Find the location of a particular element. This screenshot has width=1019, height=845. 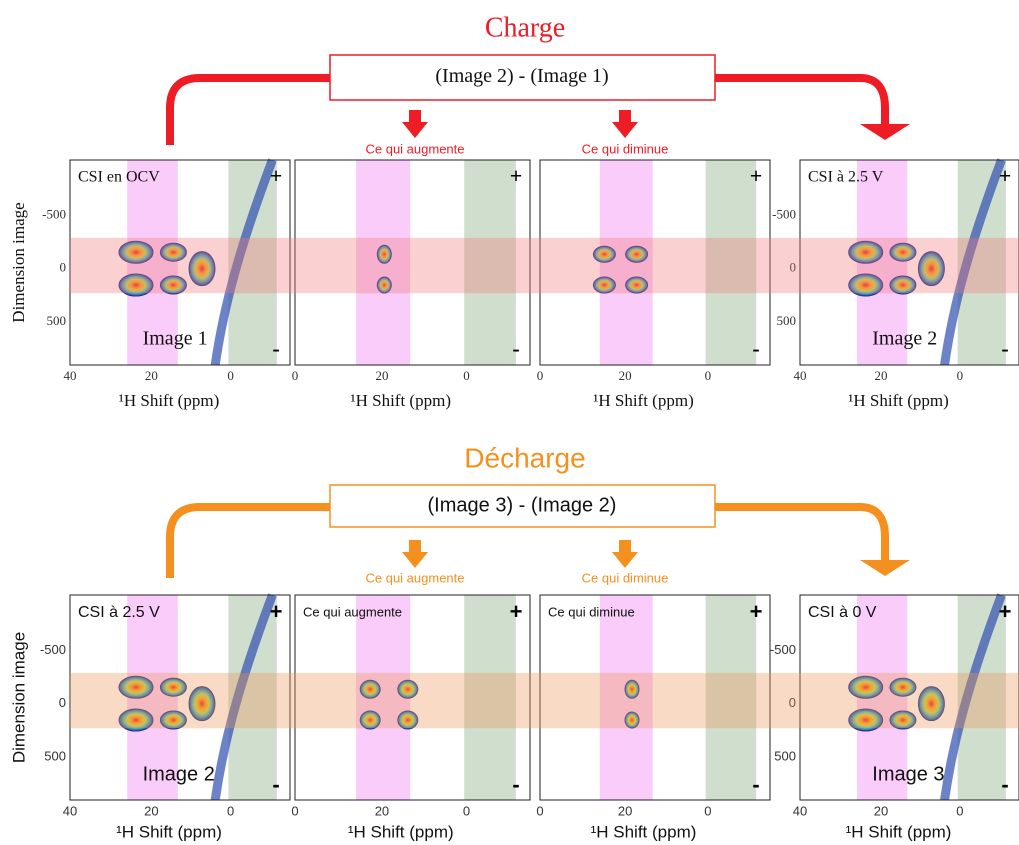

panel-caption: CSI en OCV is located at coordinates (119, 177).